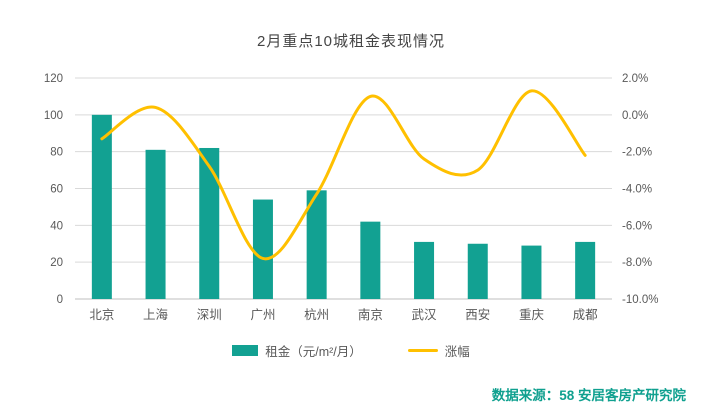 This screenshot has width=702, height=416. I want to click on legend-item-change: 涨幅, so click(438, 350).